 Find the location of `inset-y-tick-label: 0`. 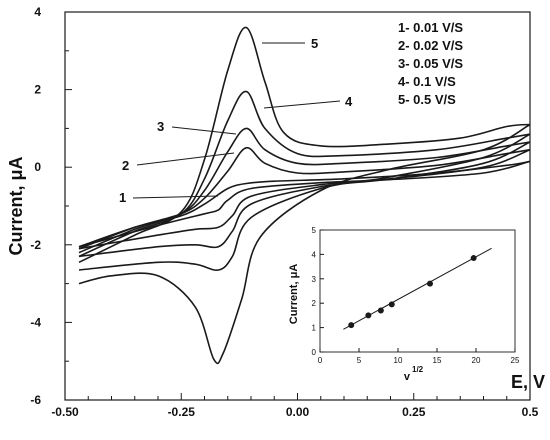

inset-y-tick-label: 0 is located at coordinates (314, 352).